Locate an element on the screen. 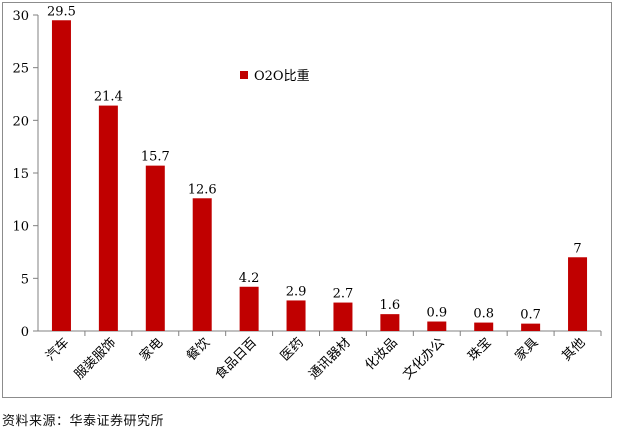 This screenshot has width=617, height=434. data-label: 0.8 is located at coordinates (483, 314).